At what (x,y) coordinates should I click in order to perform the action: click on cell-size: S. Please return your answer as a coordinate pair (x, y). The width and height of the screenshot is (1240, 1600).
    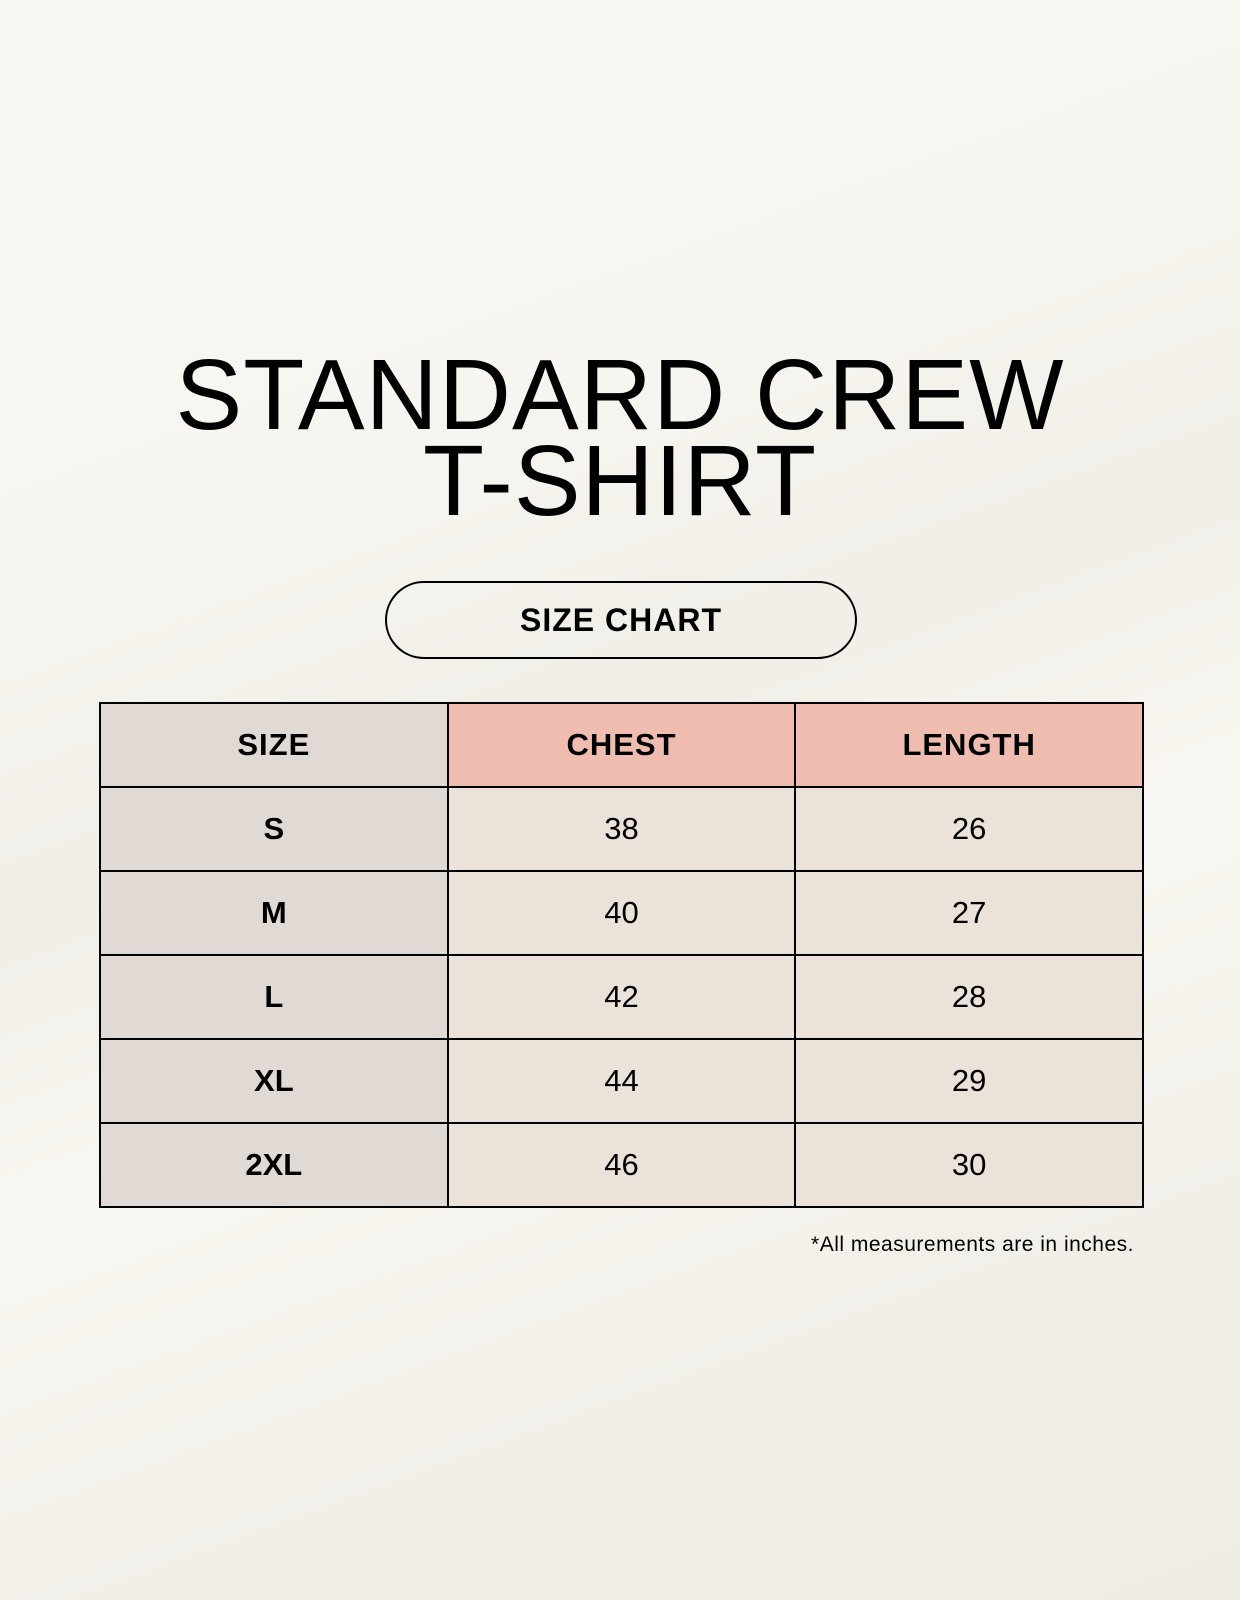
    Looking at the image, I should click on (274, 829).